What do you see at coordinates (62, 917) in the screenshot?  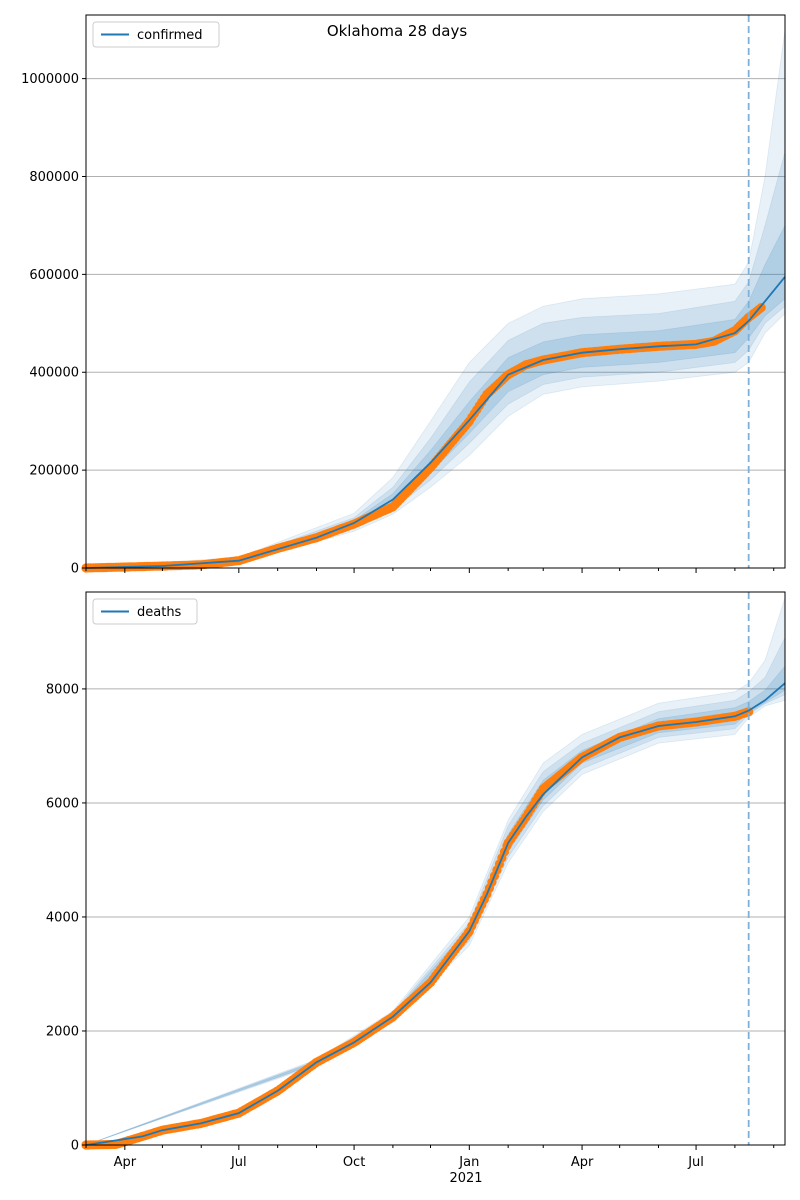 I see `y-tick-label: 4000` at bounding box center [62, 917].